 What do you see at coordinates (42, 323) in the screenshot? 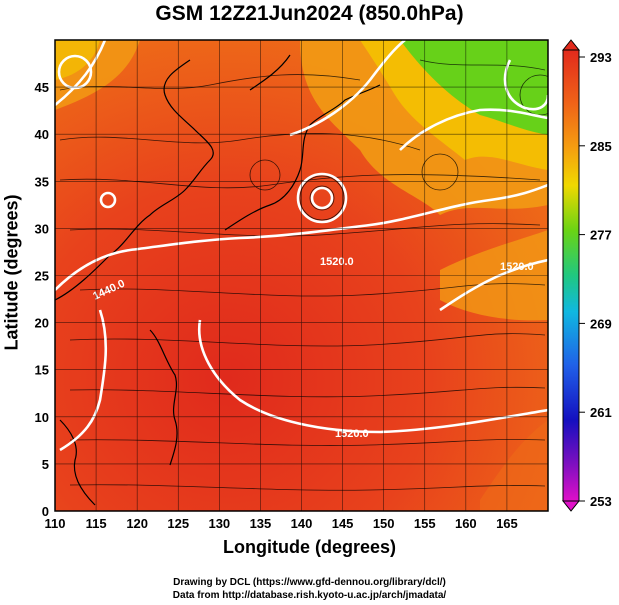
I see `y-tick-label: 20` at bounding box center [42, 323].